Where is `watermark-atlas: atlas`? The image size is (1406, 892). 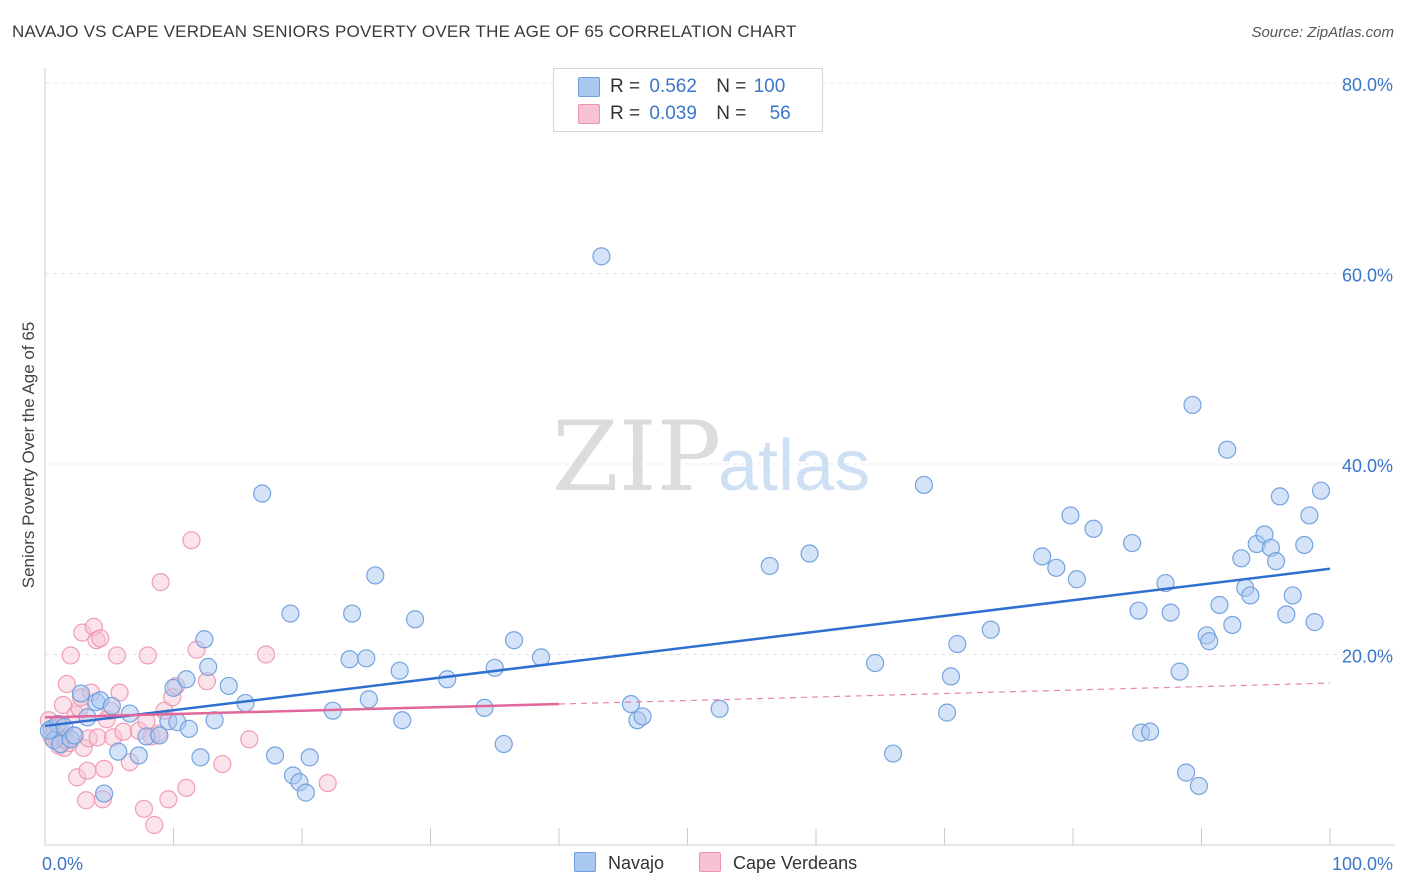 watermark-atlas: atlas is located at coordinates (794, 466).